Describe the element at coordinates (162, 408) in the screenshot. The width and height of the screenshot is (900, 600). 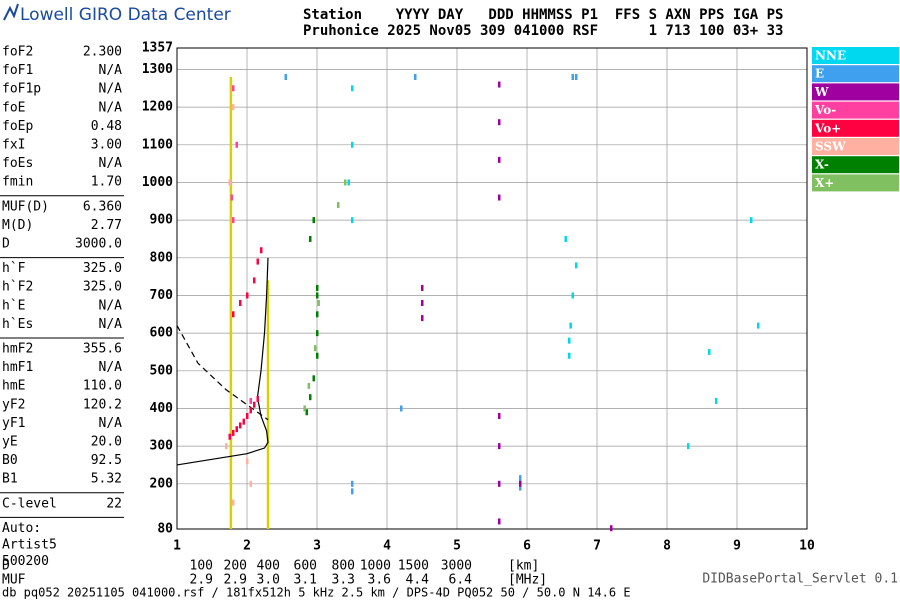
I see `y-tick-label: 400` at that location.